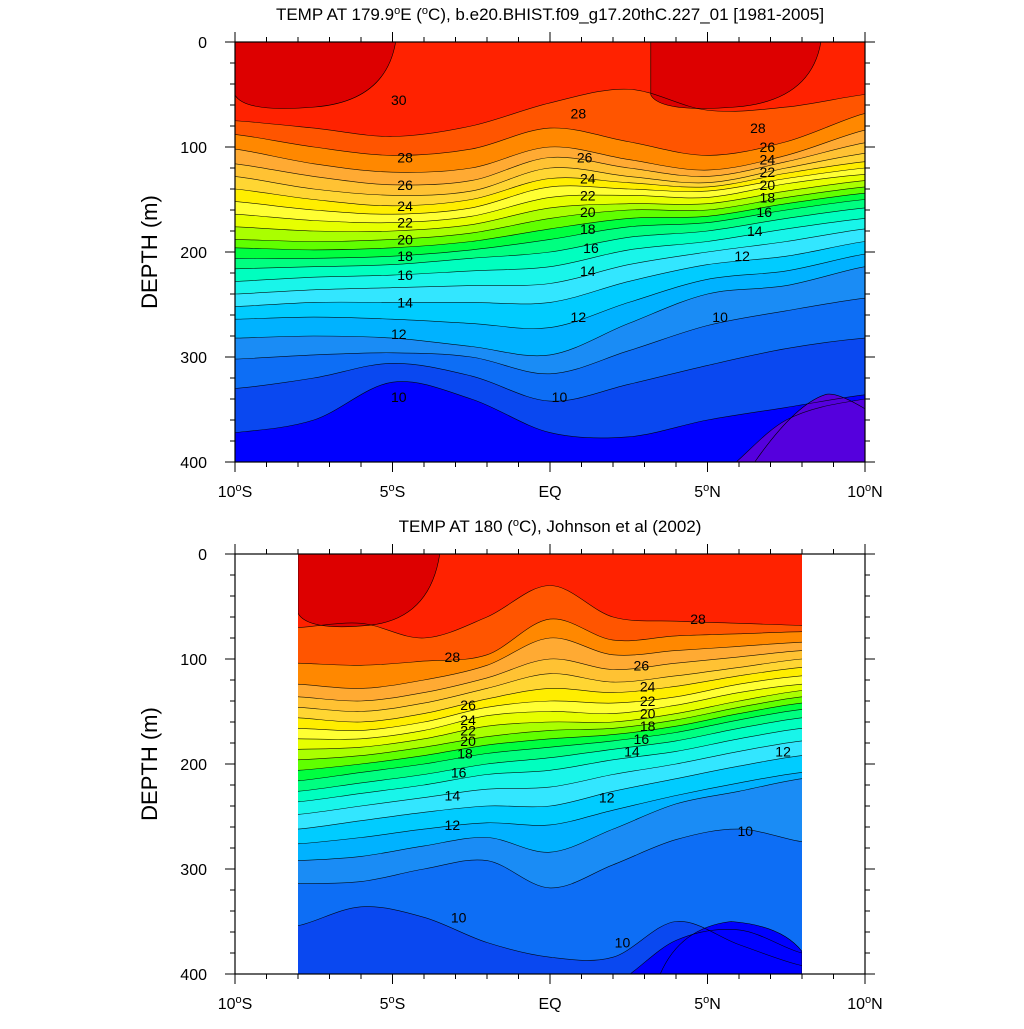  I want to click on y-tick-label: 100, so click(193, 660).